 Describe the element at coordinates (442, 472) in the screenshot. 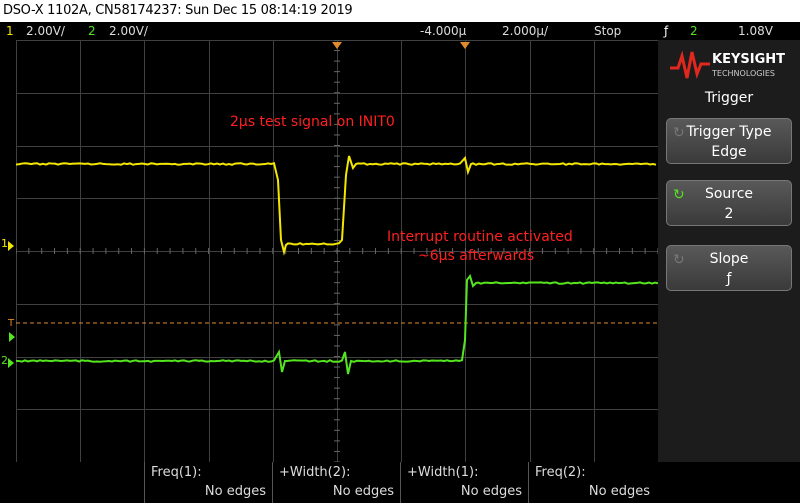

I see `measurement-label: +Width(1):` at that location.